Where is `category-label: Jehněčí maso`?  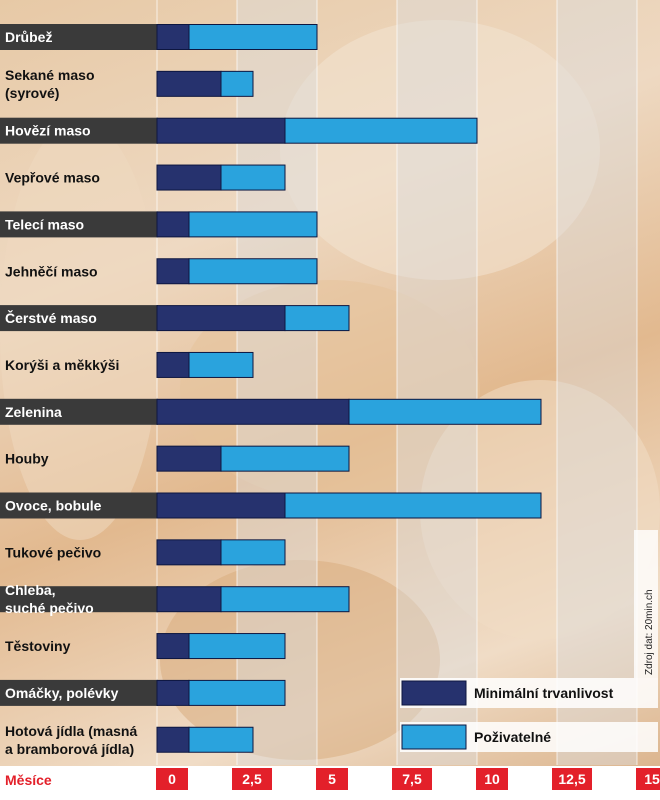 category-label: Jehněčí maso is located at coordinates (51, 271).